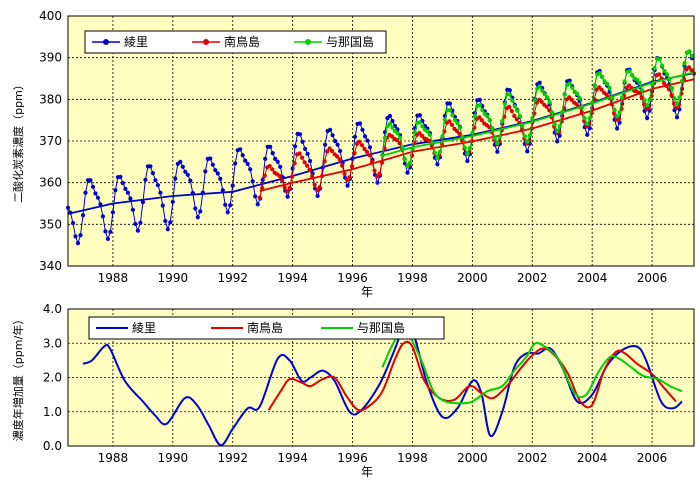  I want to click on y-tick-label: 370, so click(50, 141).